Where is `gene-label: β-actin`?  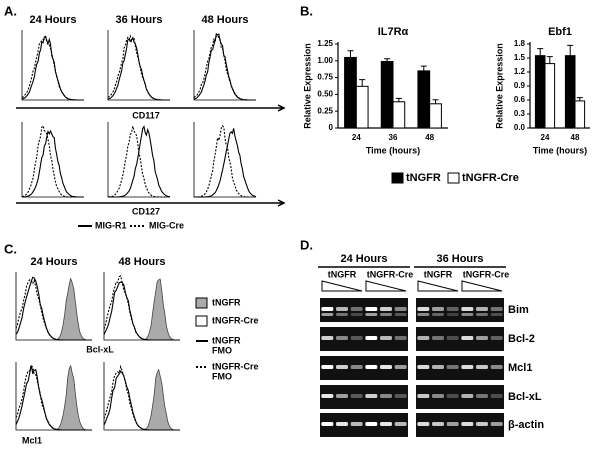 gene-label: β-actin is located at coordinates (526, 425).